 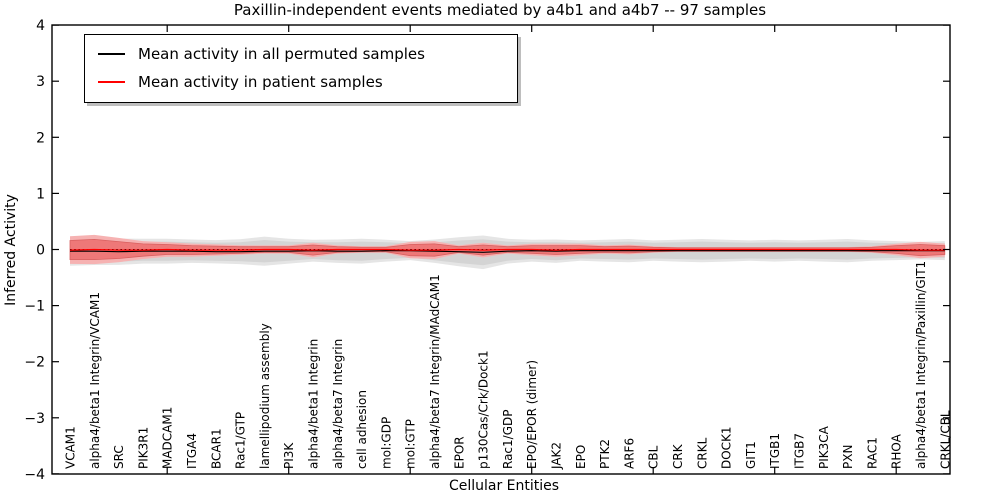 What do you see at coordinates (848, 457) in the screenshot?
I see `x-tick-label: PXN` at bounding box center [848, 457].